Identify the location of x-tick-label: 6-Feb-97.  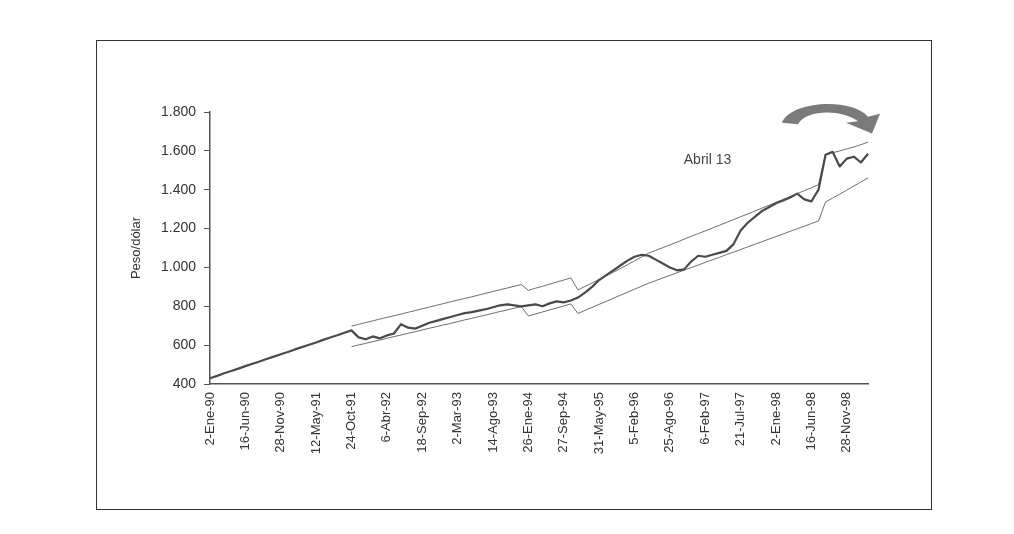
(704, 418).